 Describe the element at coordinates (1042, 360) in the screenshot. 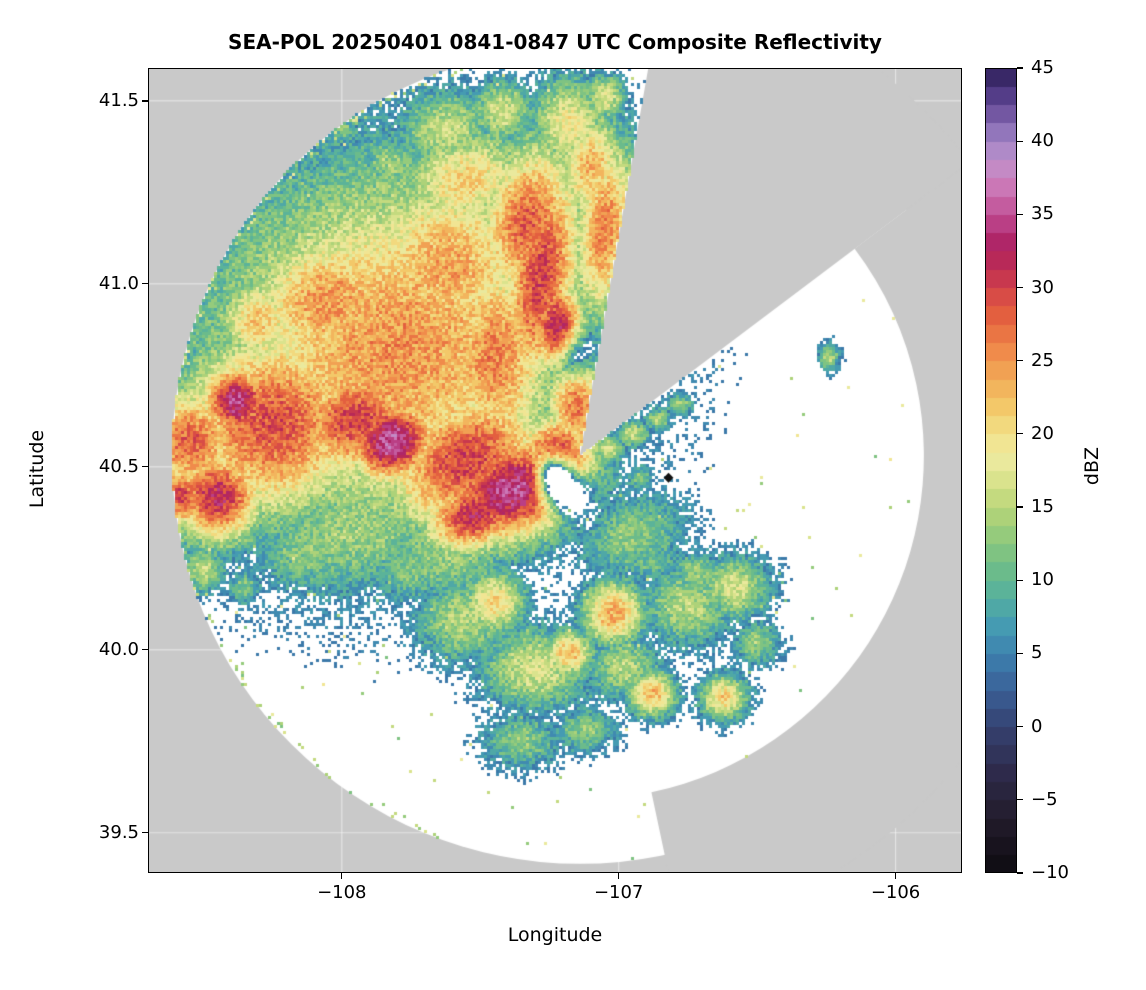

I see `colorbar-tick-label: 25` at that location.